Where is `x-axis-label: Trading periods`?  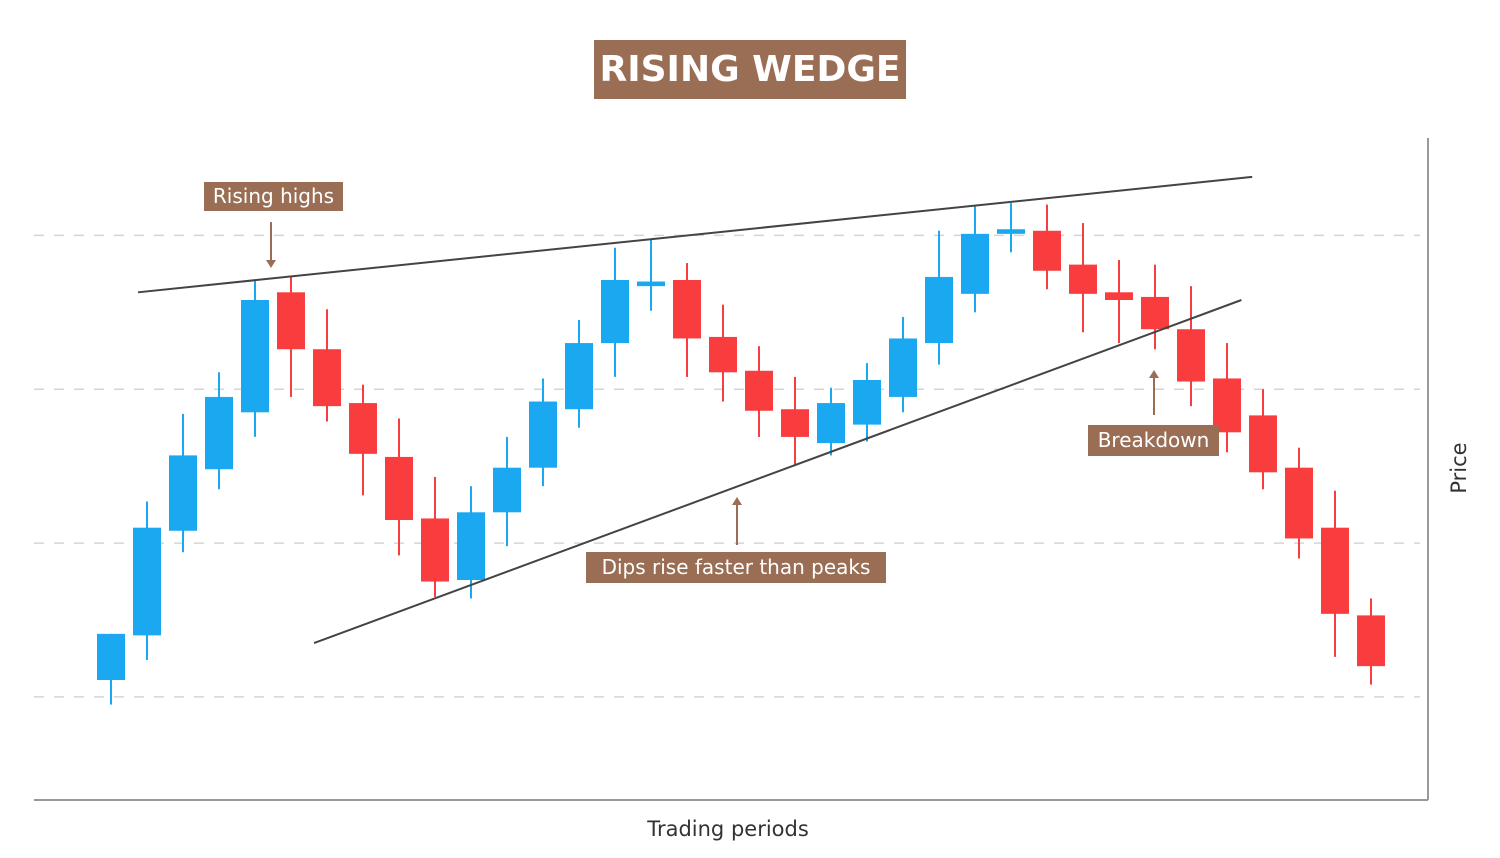 x-axis-label: Trading periods is located at coordinates (727, 829).